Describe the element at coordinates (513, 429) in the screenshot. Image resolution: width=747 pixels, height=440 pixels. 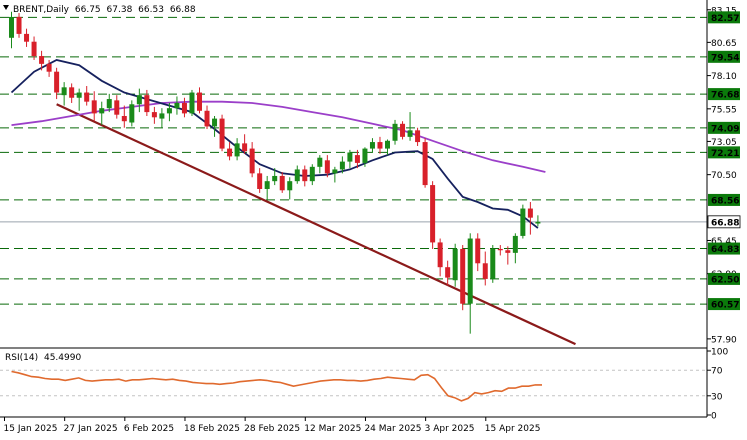
I see `time-label: 15 Apr 2025` at that location.